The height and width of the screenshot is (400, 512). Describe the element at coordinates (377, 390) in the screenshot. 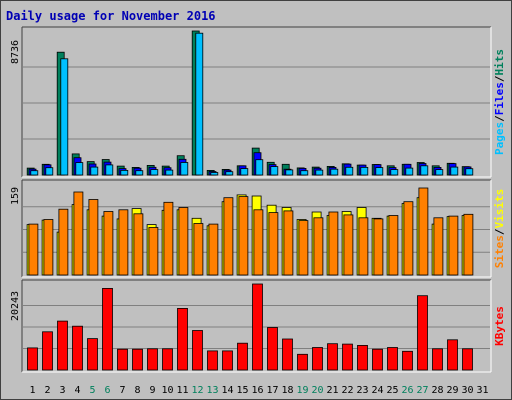

I see `x-tick-label: 24` at that location.